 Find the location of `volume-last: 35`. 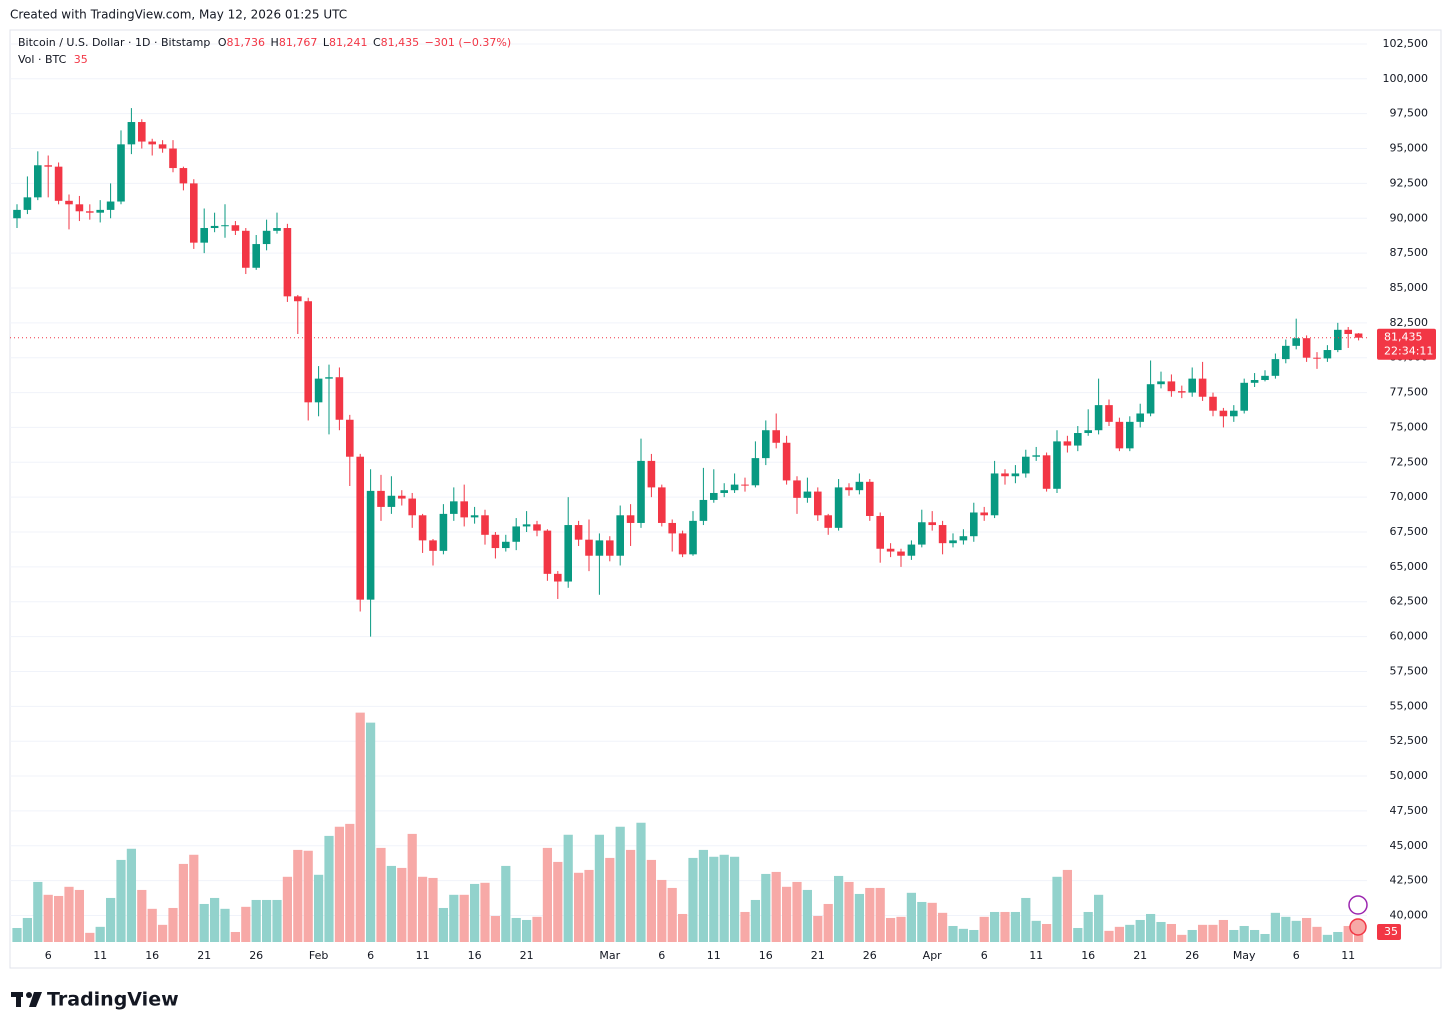

volume-last: 35 is located at coordinates (81, 59).